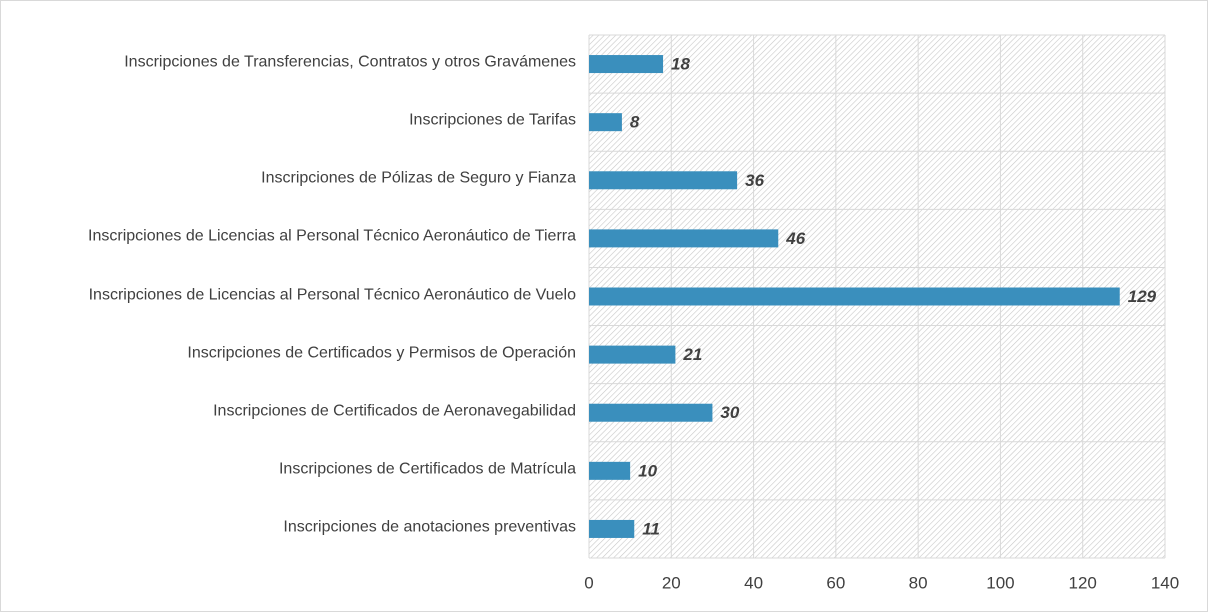  Describe the element at coordinates (918, 582) in the screenshot. I see `x-tick-label: 80` at that location.